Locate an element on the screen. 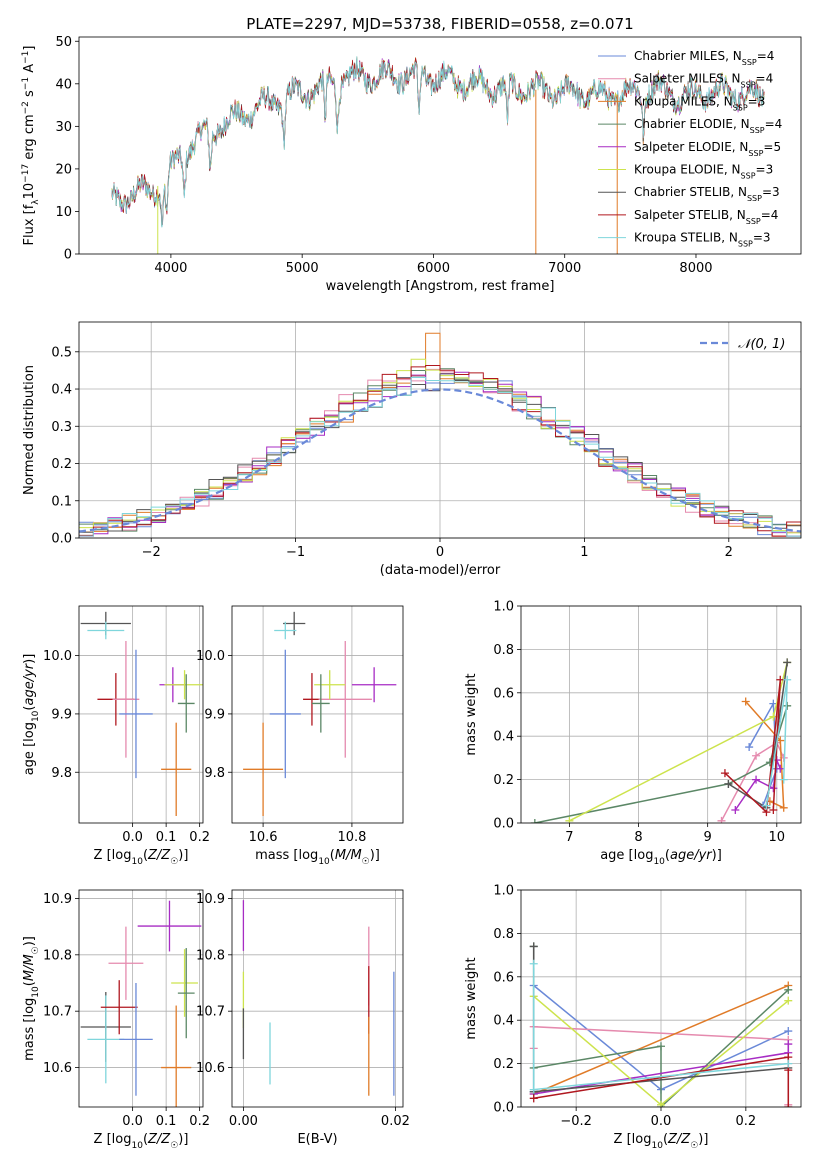 The width and height of the screenshot is (819, 1170). legend-label-part: Kroupa MILES, N is located at coordinates (683, 101).